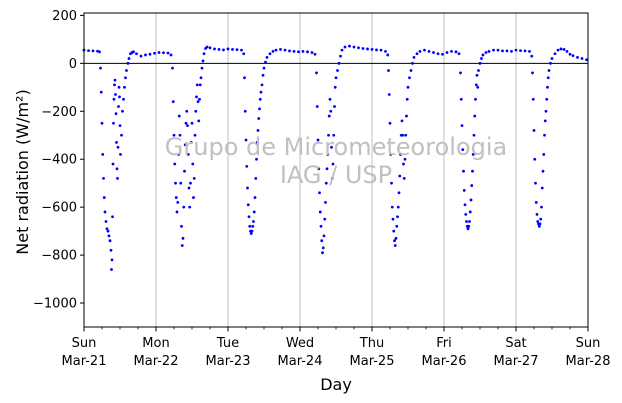 This screenshot has width=622, height=403. What do you see at coordinates (588, 343) in the screenshot?
I see `x-tick-day-label: Sun` at bounding box center [588, 343].